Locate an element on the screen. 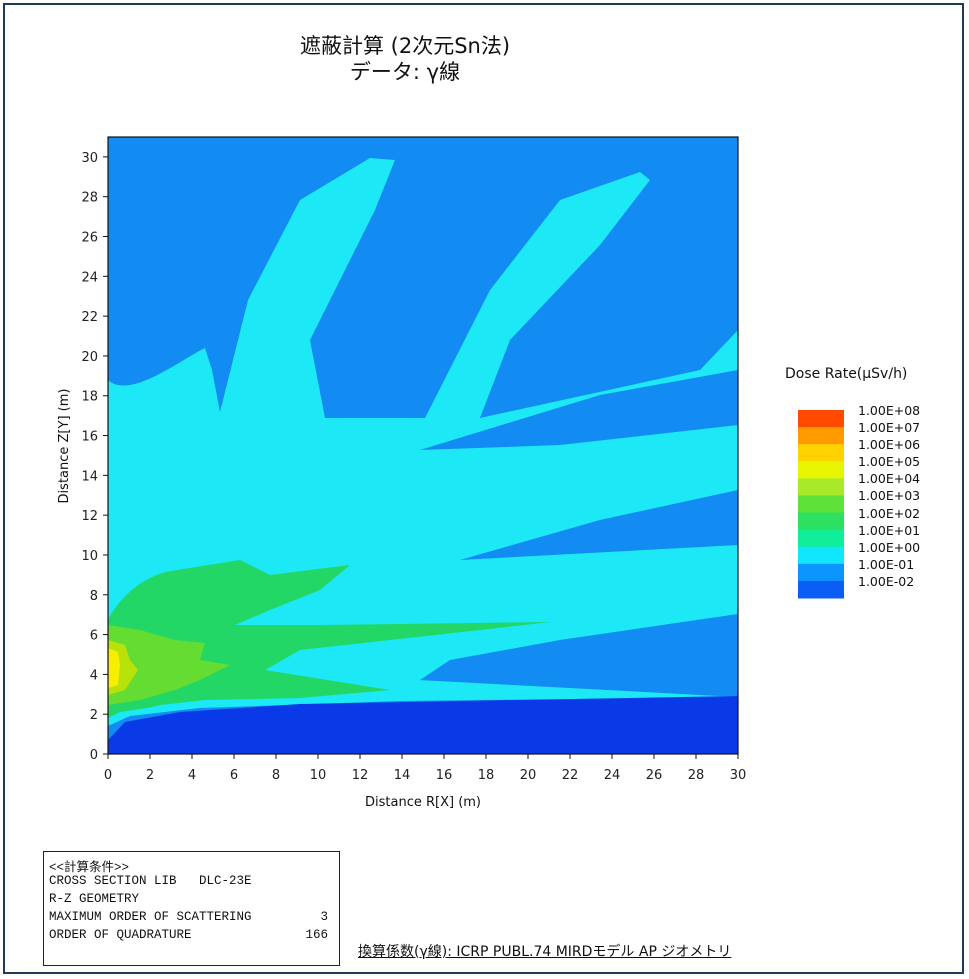 The image size is (969, 979). y-tick-label: 26 is located at coordinates (89, 238).